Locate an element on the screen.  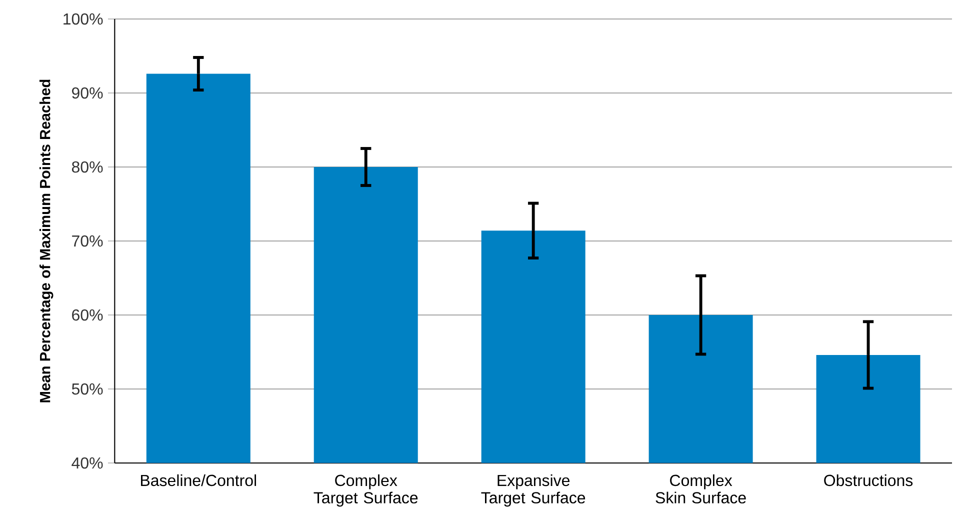
x-tick-label: Complex Skin Surface is located at coordinates (701, 489).